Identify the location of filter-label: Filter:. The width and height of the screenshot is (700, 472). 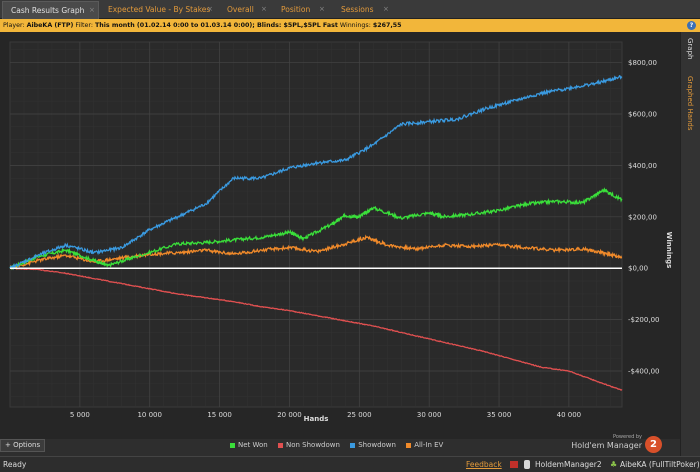
(84, 25).